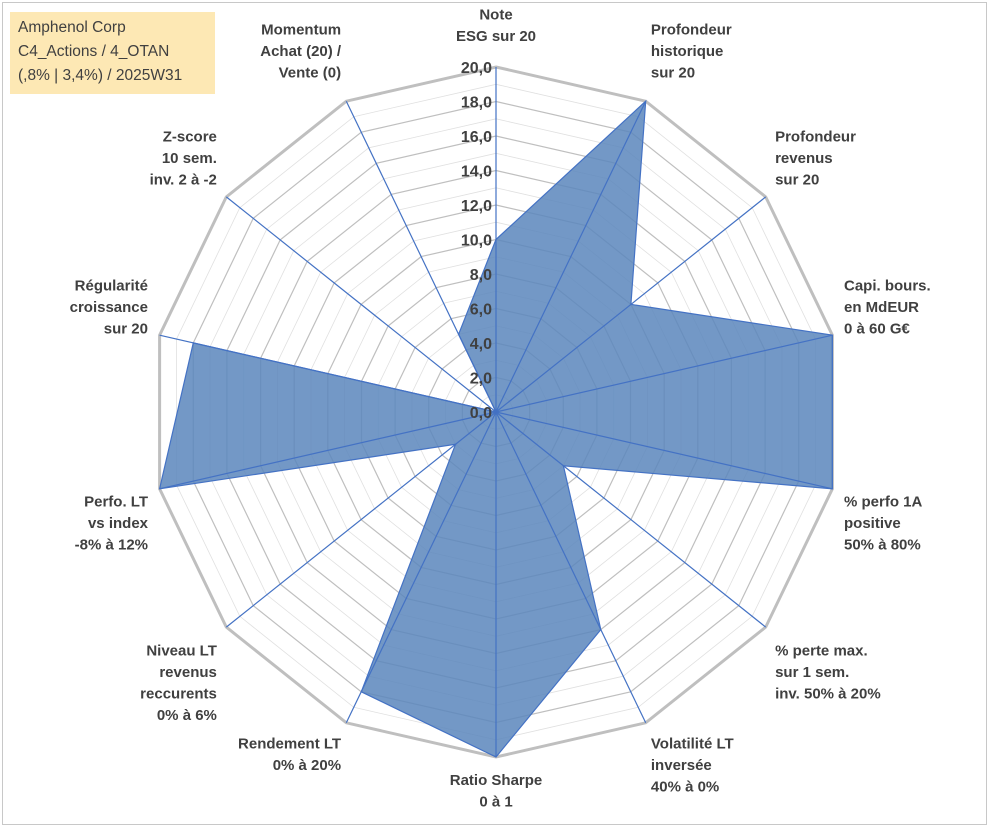 The image size is (991, 829). I want to click on axis-label: % perfo 1A positive 50% à 80%, so click(883, 524).